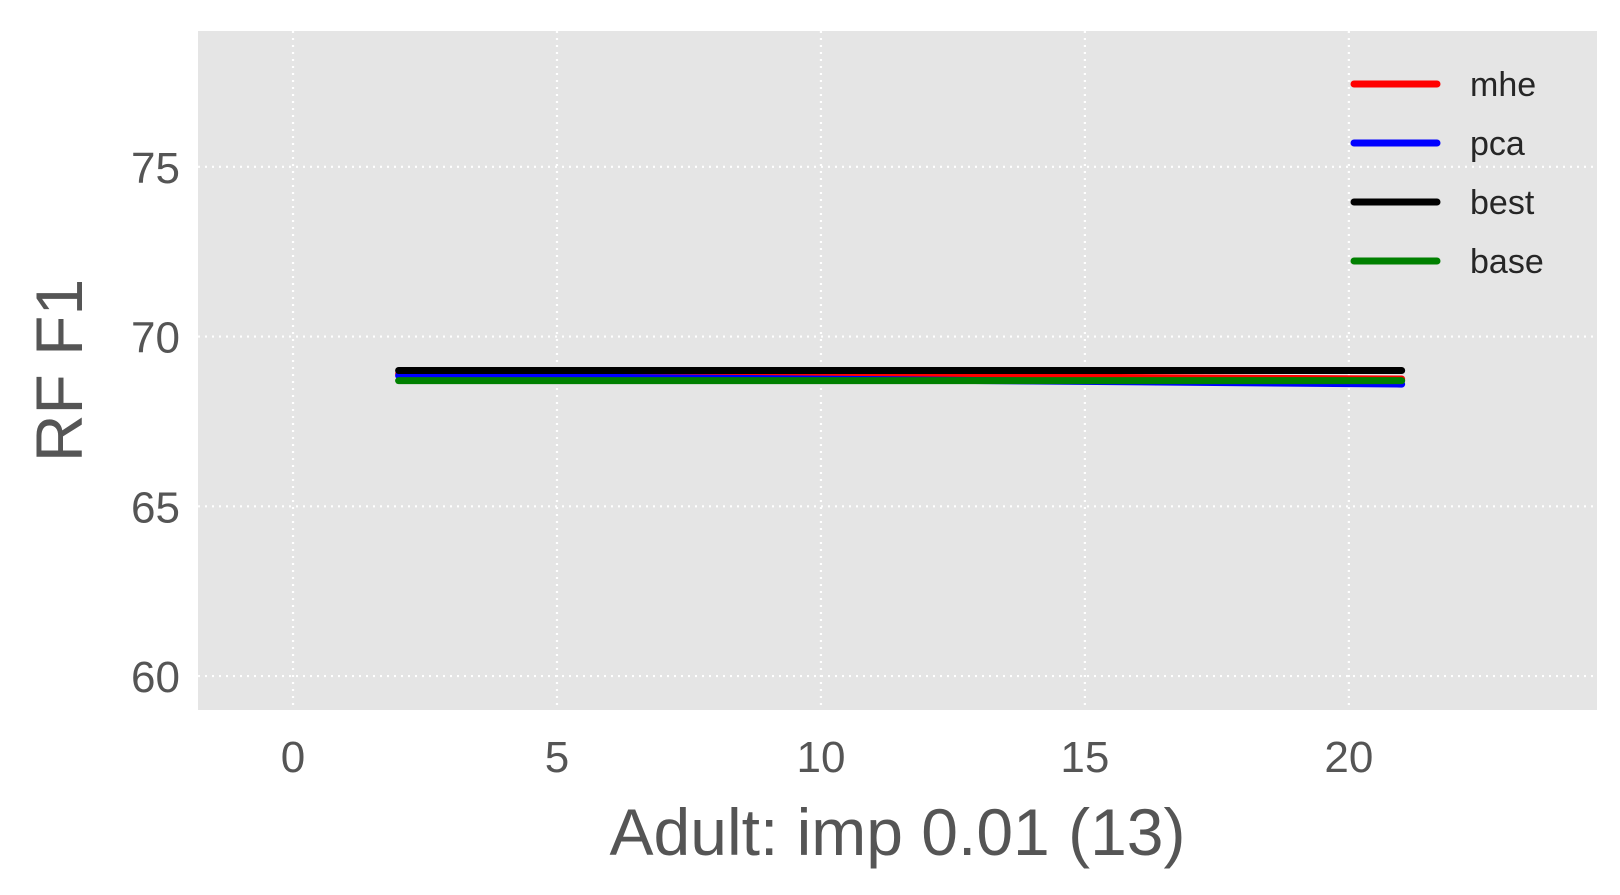  Describe the element at coordinates (1084, 757) in the screenshot. I see `x-tick-label: 15` at that location.